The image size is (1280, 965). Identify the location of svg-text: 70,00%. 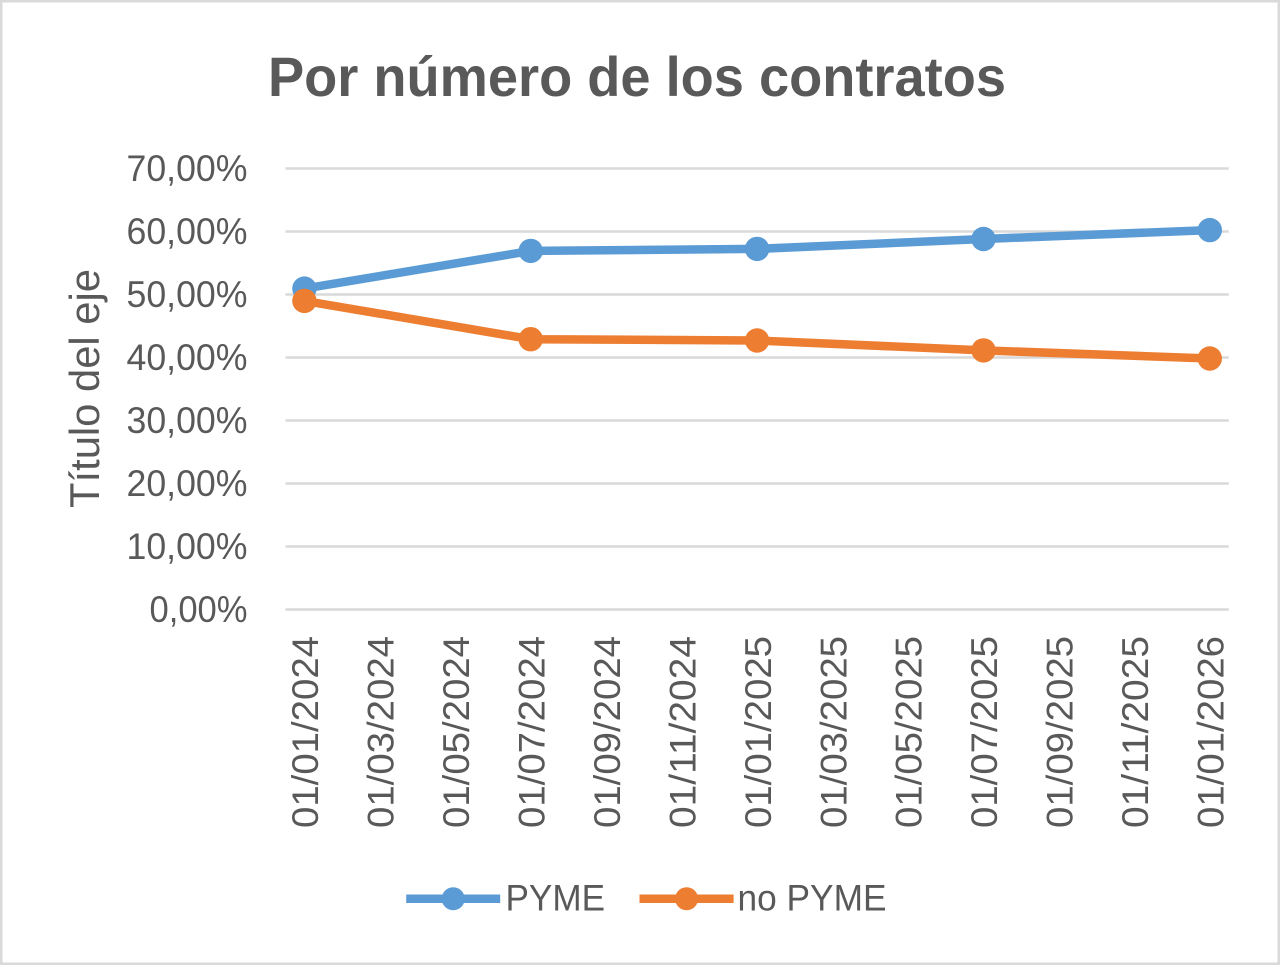
(187, 168).